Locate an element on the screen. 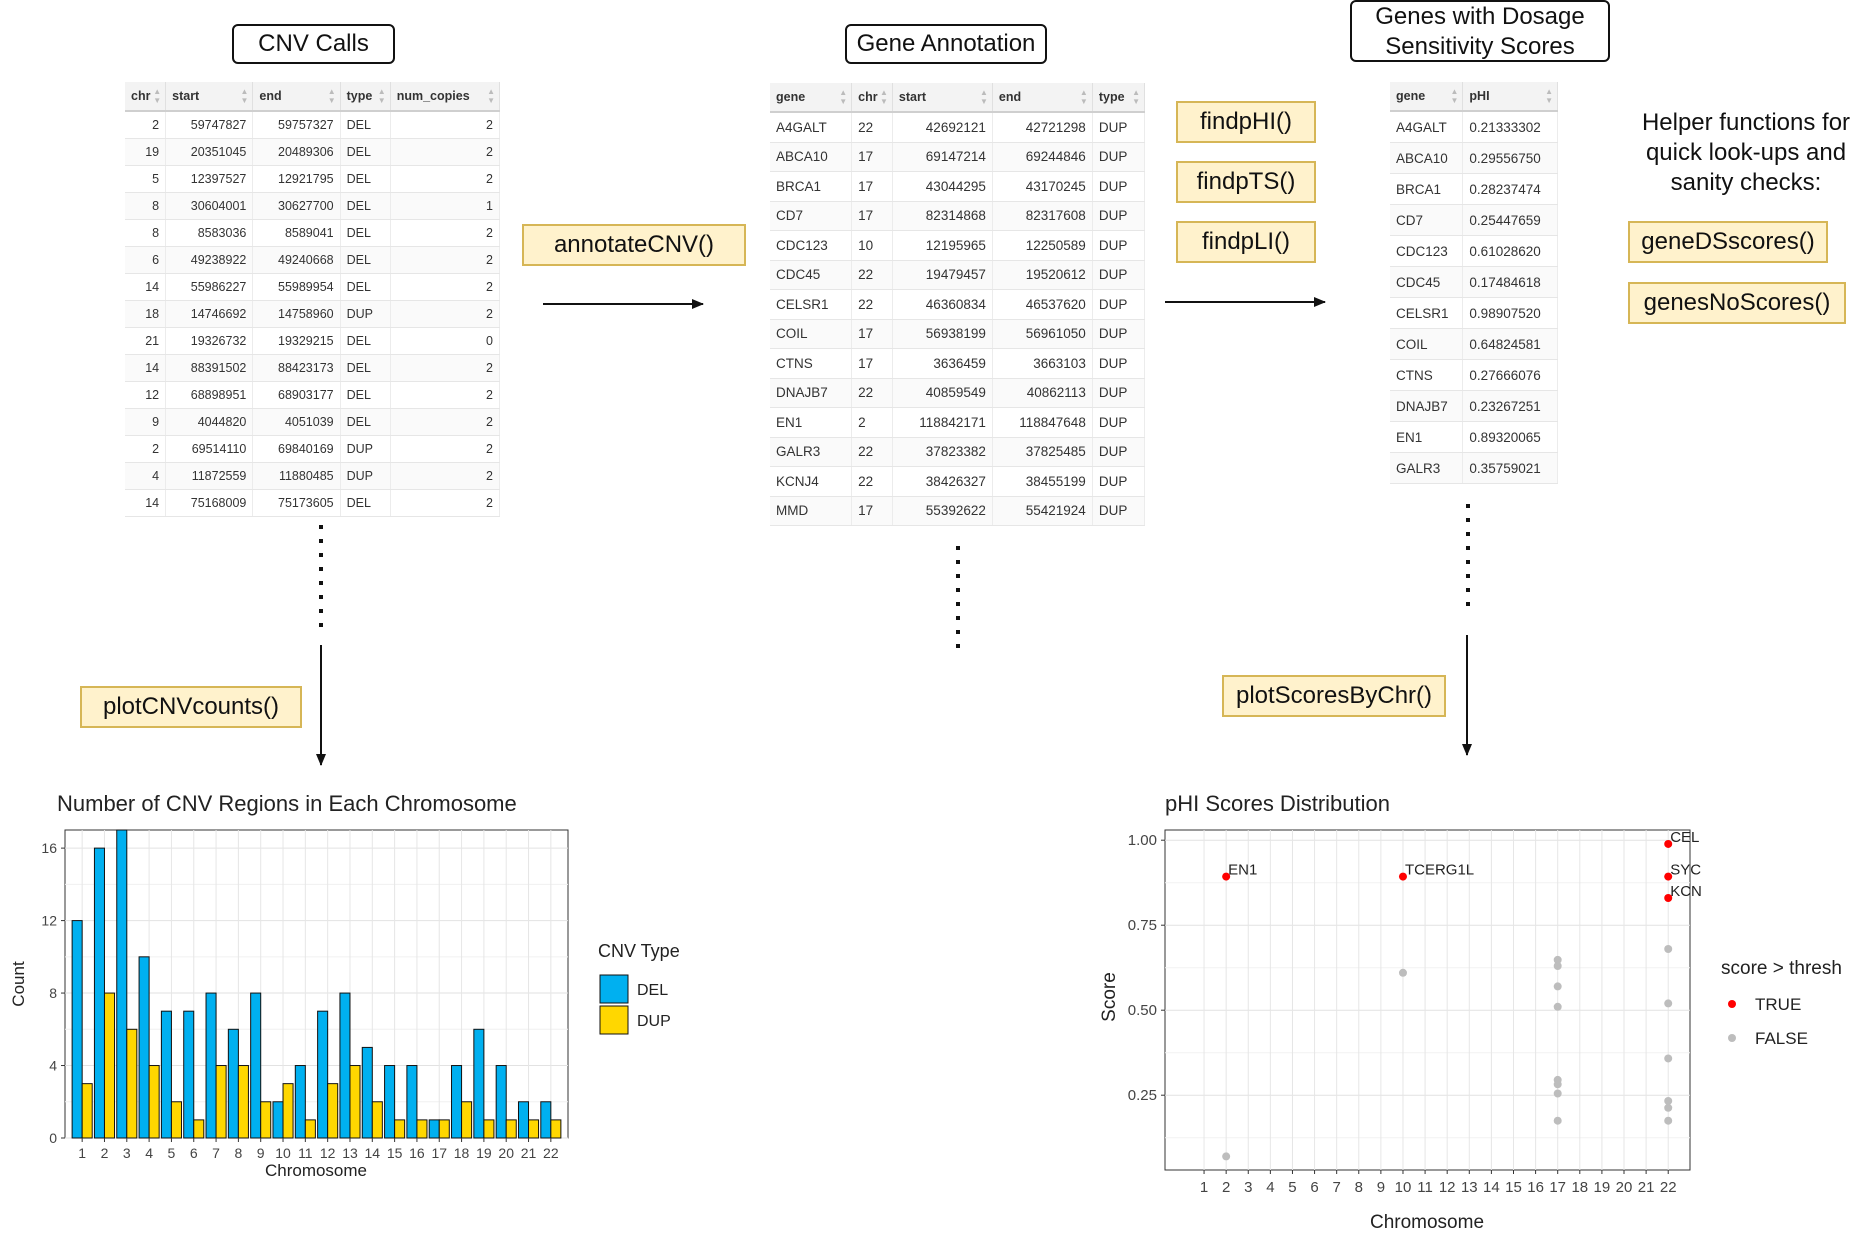 Image resolution: width=1864 pixels, height=1234 pixels. table-cell: DNAJB7 is located at coordinates (811, 393).